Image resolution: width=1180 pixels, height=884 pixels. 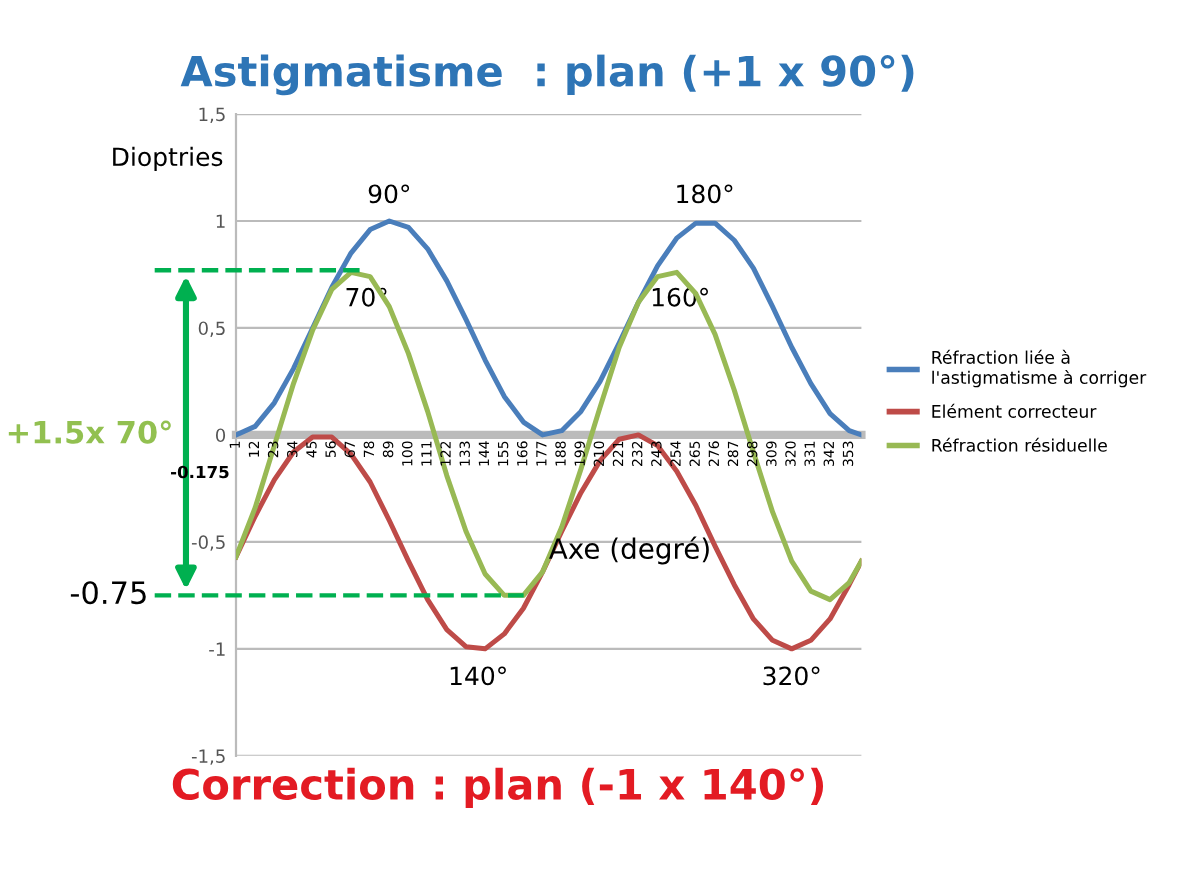 I want to click on y-tick-label: -1, so click(x=217, y=649).